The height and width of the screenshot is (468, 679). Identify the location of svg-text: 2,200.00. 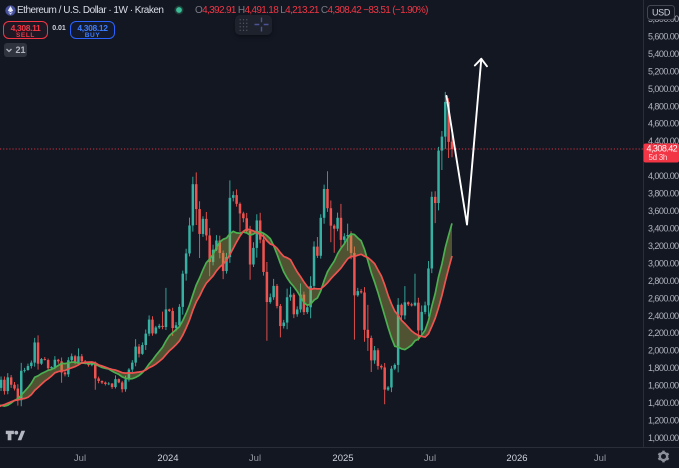
(663, 333).